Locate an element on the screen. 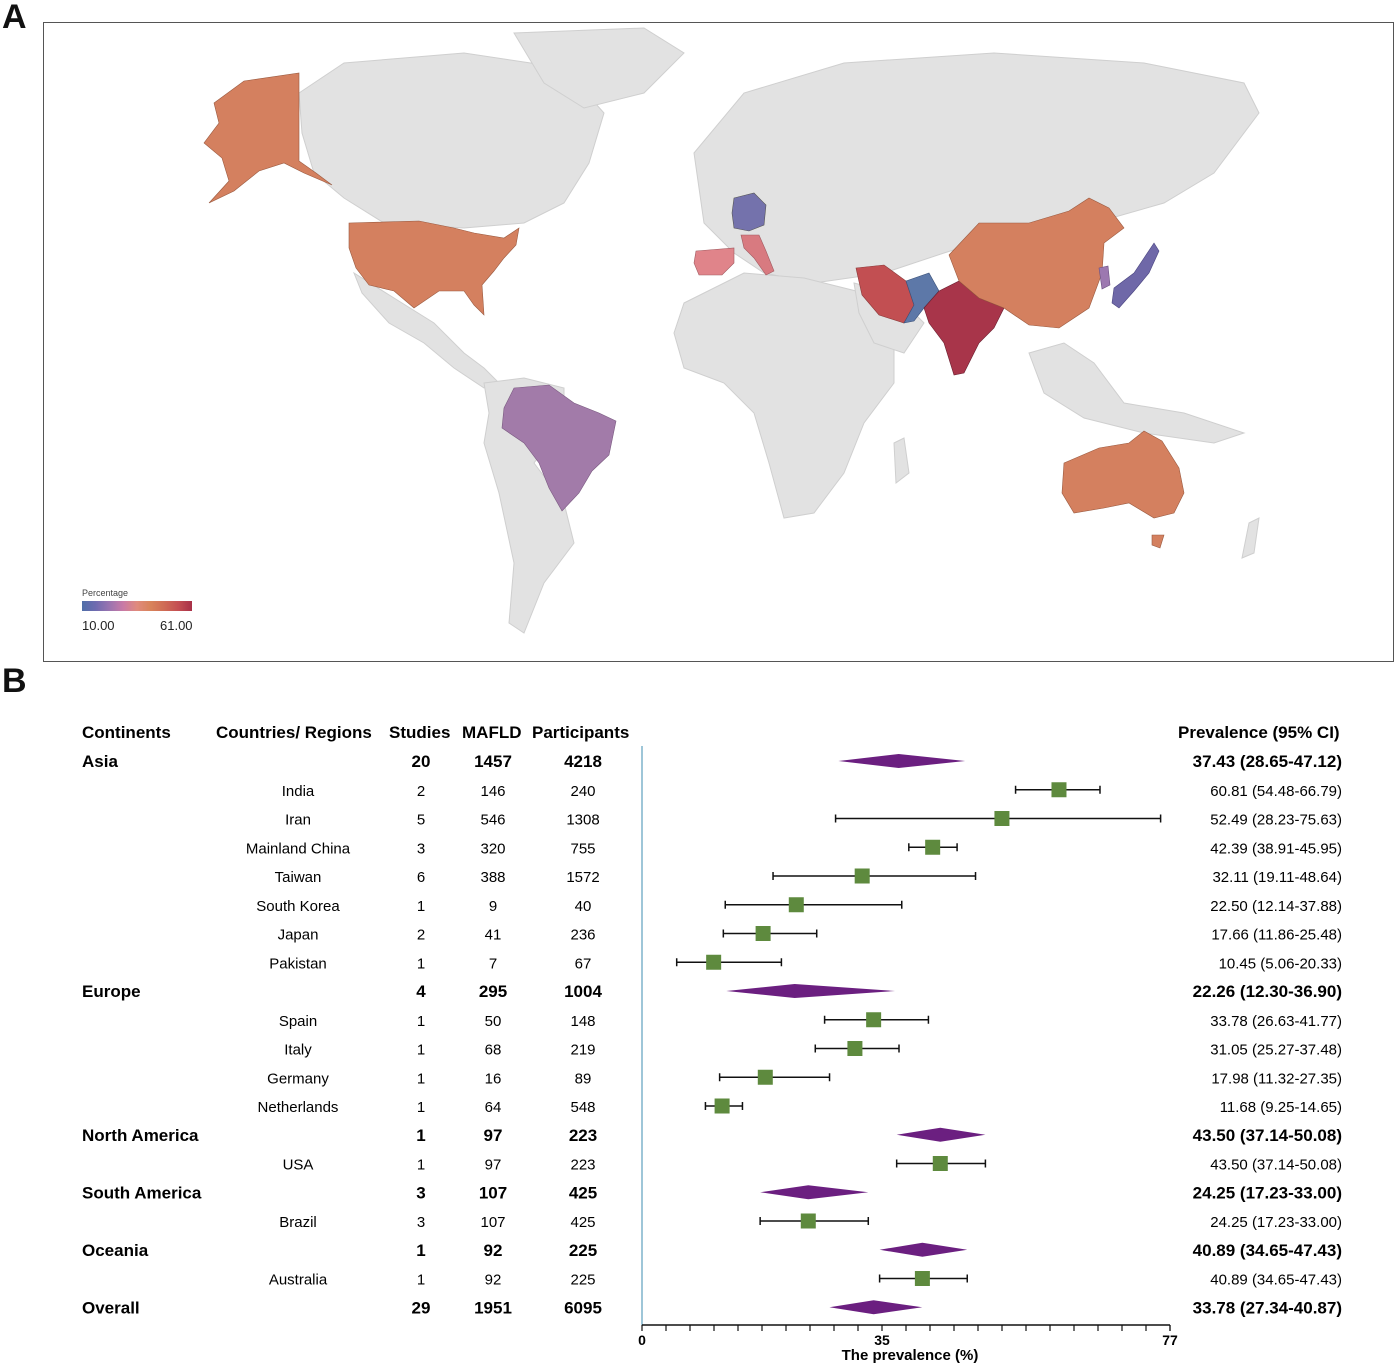 The height and width of the screenshot is (1363, 1396). forest-study-row: India 2 146 240 60.81 (54.48-66.79) is located at coordinates (812, 791).